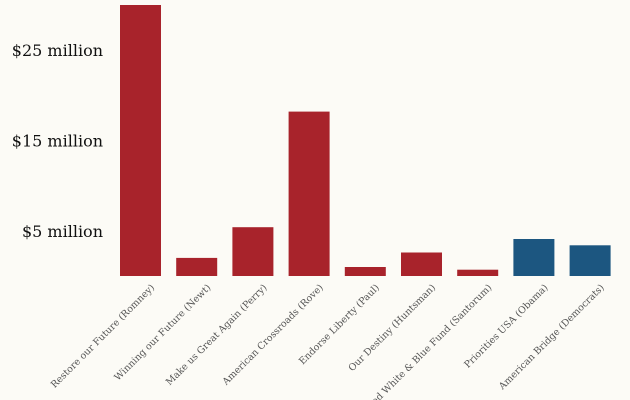 Image resolution: width=630 pixels, height=400 pixels. I want to click on x-tick-label-1: Winning our Future (Newt), so click(162, 332).